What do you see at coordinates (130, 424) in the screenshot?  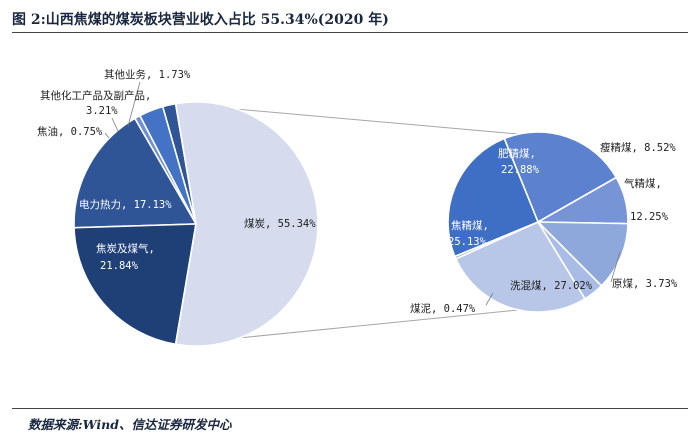 I see `data-source: 数据来源:Wind、信达证券研发中心` at bounding box center [130, 424].